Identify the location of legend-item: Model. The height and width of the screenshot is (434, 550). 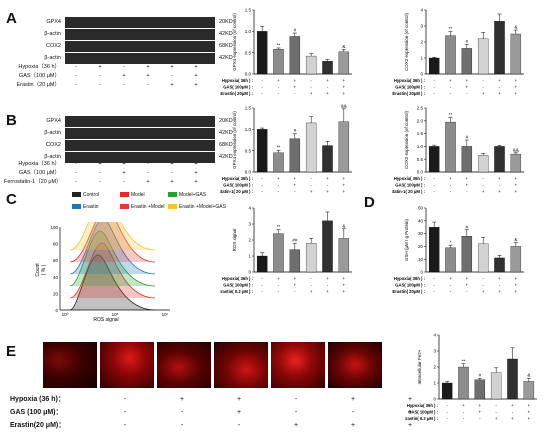
(132, 195).